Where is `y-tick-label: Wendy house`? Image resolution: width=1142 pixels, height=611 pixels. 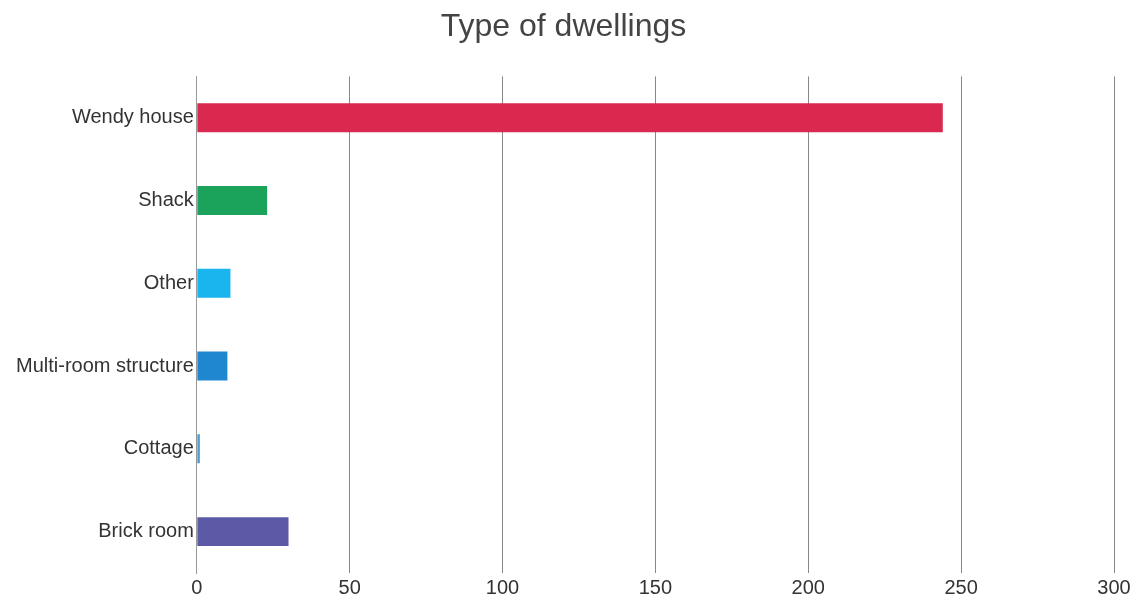
y-tick-label: Wendy house is located at coordinates (132, 116).